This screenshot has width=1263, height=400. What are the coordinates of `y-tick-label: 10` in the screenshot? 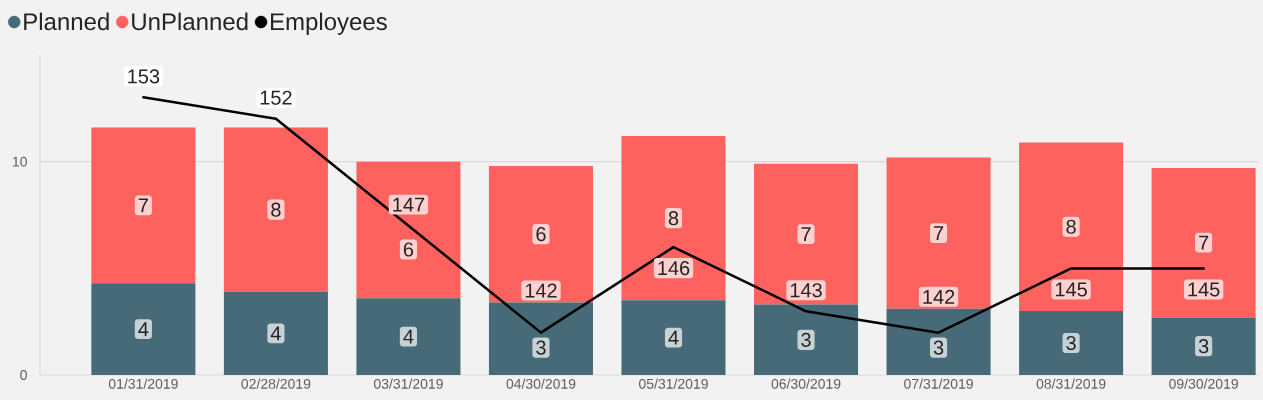 It's located at (19, 161).